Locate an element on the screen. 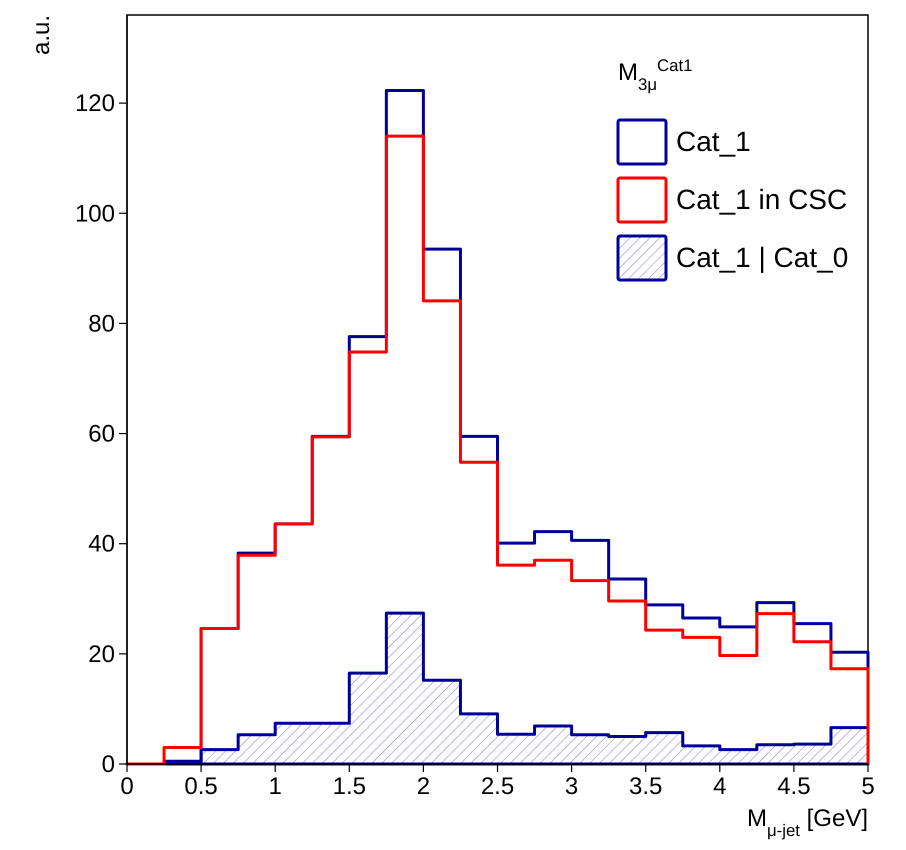 This screenshot has height=850, width=906. y-tick-label: 20 is located at coordinates (101, 654).